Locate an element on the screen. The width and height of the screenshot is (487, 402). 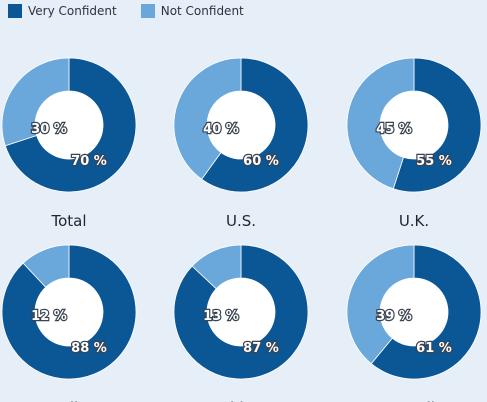
data-label-very-confident-india: 88 % is located at coordinates (89, 348).